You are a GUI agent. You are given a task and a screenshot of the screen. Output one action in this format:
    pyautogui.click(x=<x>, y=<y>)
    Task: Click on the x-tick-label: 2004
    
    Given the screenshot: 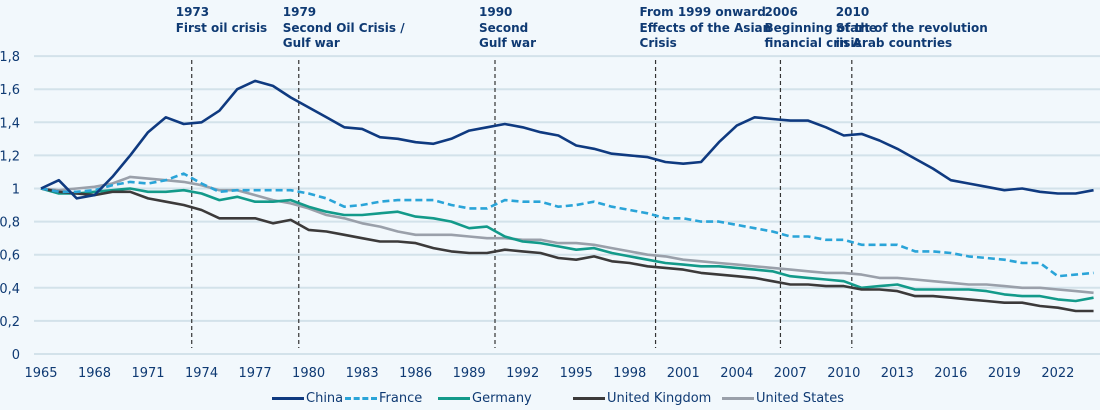 What is the action you would take?
    pyautogui.click(x=736, y=373)
    